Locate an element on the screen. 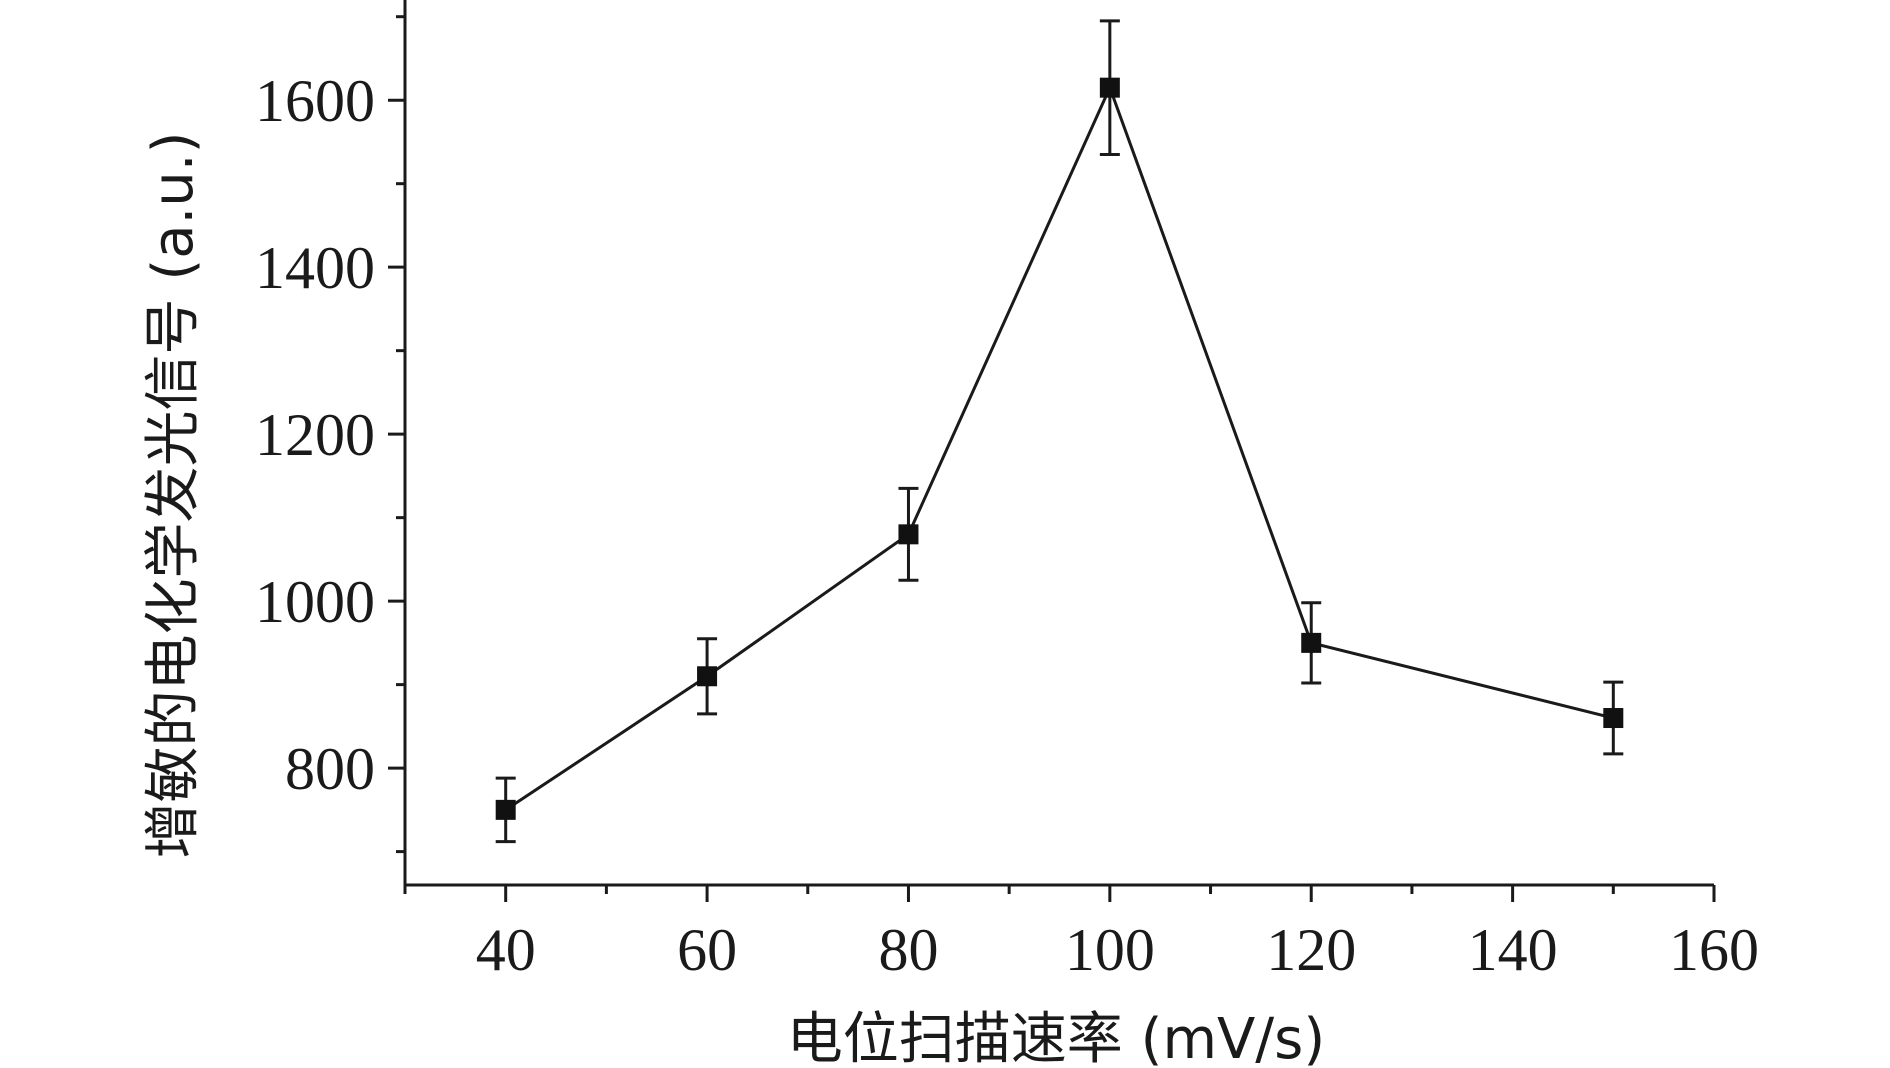  x-ticks: 40 60 80 100 120 140 160 is located at coordinates (1081, 934).